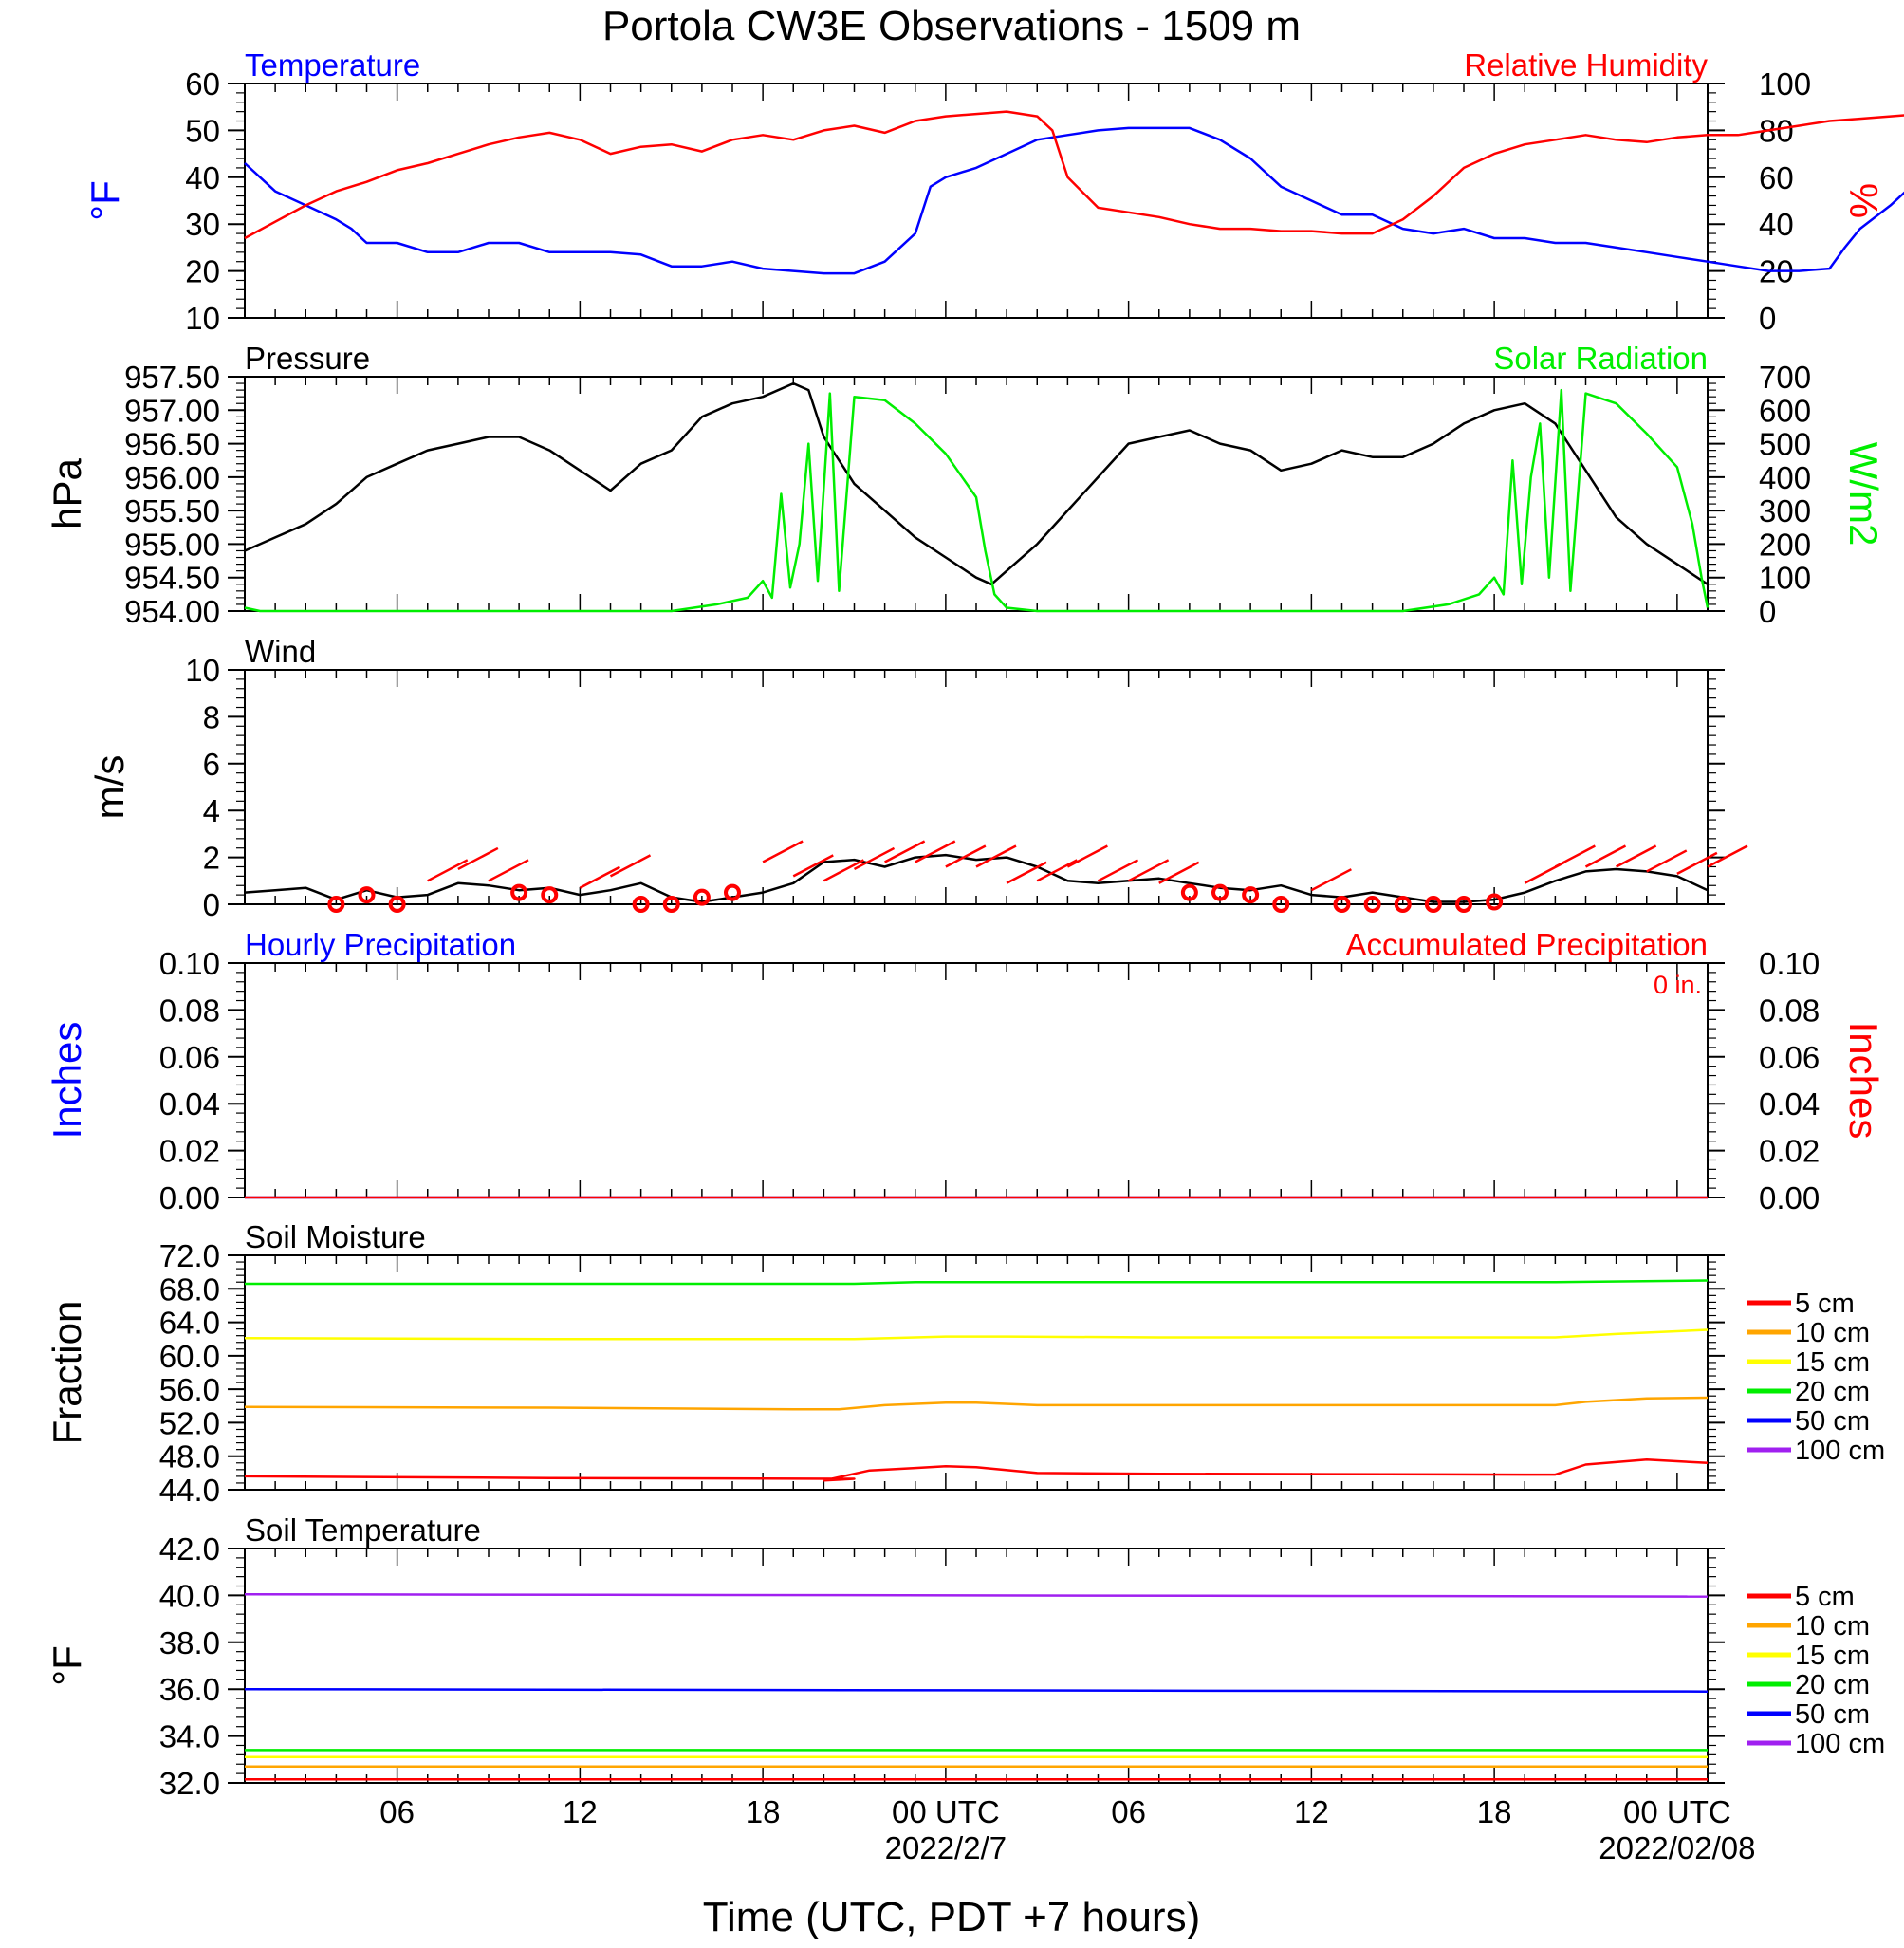 The width and height of the screenshot is (1904, 1948). What do you see at coordinates (1494, 1811) in the screenshot?
I see `x-tick-label: 18` at bounding box center [1494, 1811].